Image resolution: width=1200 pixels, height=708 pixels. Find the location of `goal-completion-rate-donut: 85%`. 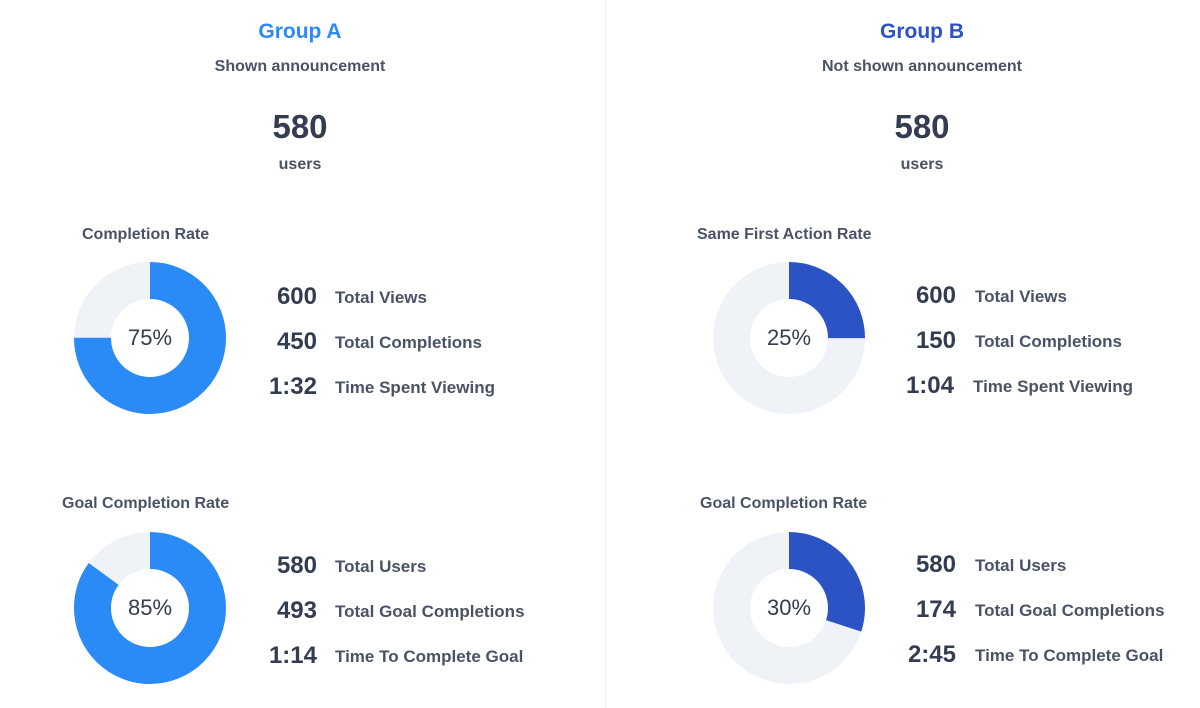

goal-completion-rate-donut: 85% is located at coordinates (150, 608).